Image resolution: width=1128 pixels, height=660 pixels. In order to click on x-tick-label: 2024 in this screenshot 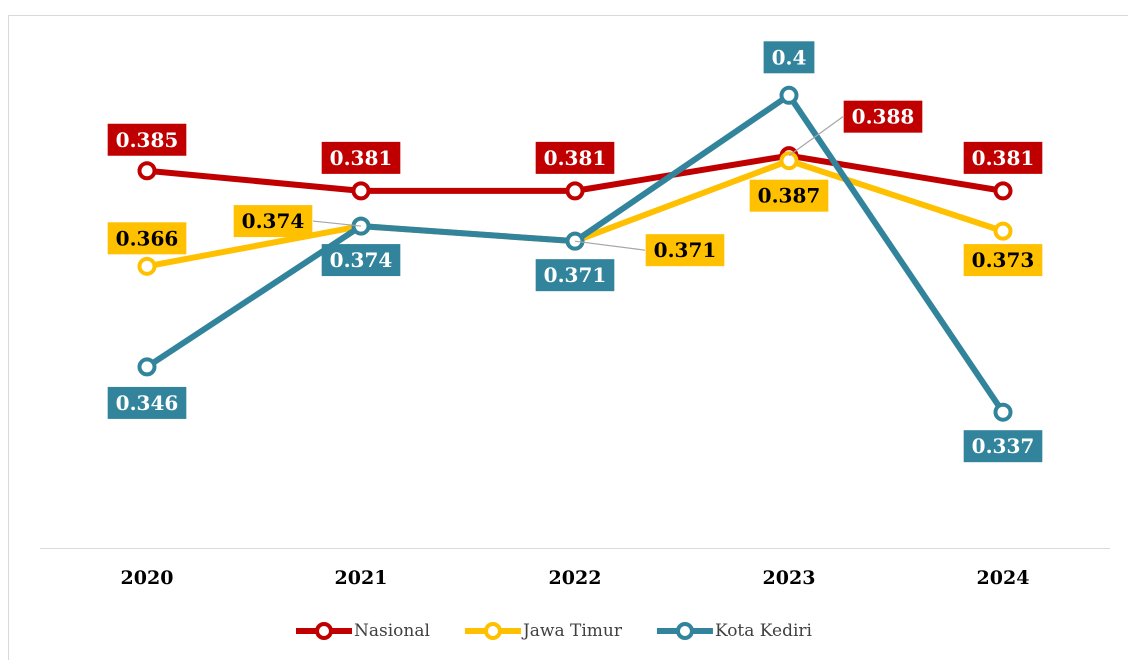, I will do `click(1003, 578)`.